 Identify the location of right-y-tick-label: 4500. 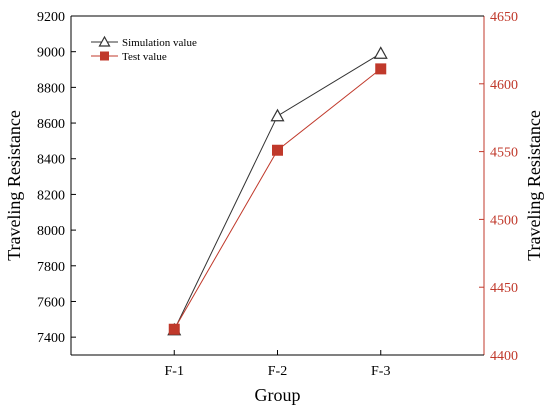
(504, 220).